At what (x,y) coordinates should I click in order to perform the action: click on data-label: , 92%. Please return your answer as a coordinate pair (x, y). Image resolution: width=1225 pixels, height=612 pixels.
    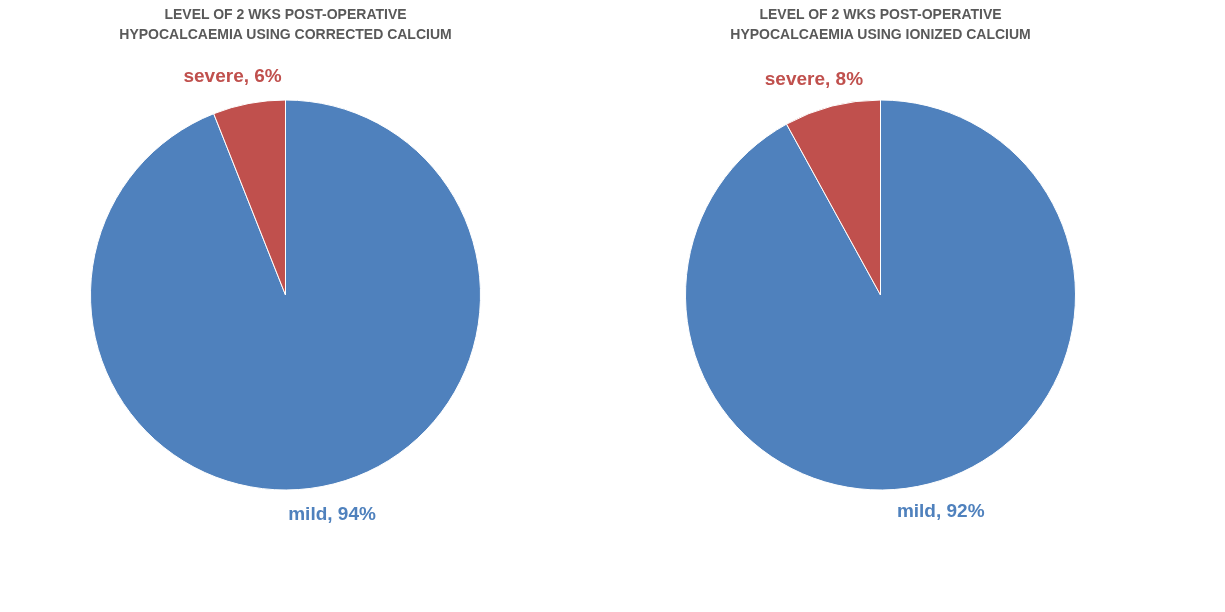
    Looking at the image, I should click on (960, 510).